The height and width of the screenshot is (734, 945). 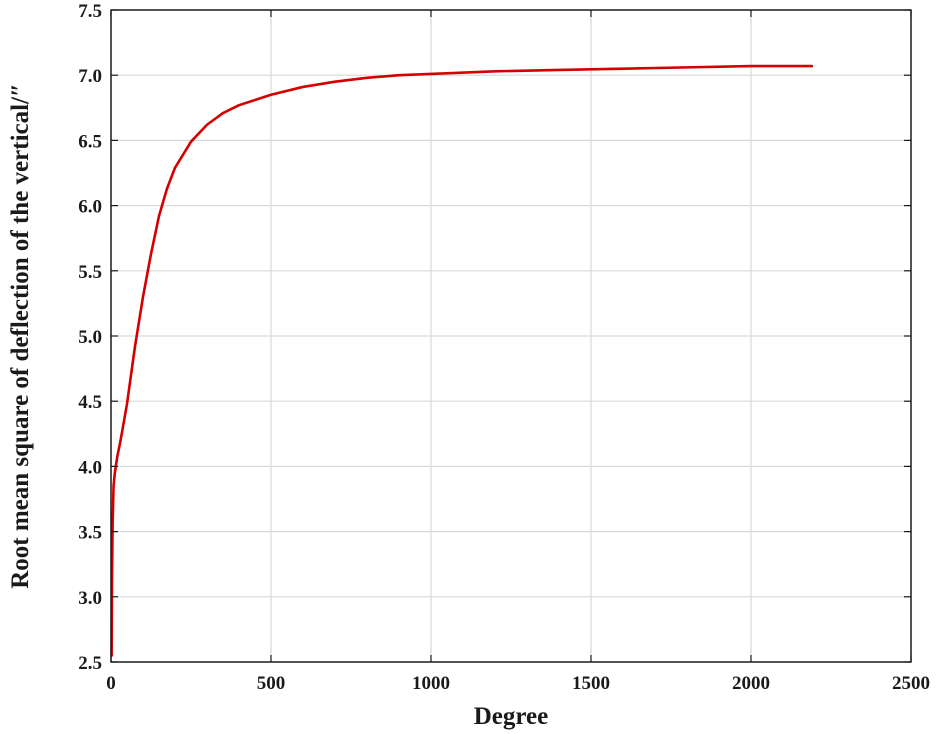 I want to click on x-axis-label: Degree, so click(x=511, y=716).